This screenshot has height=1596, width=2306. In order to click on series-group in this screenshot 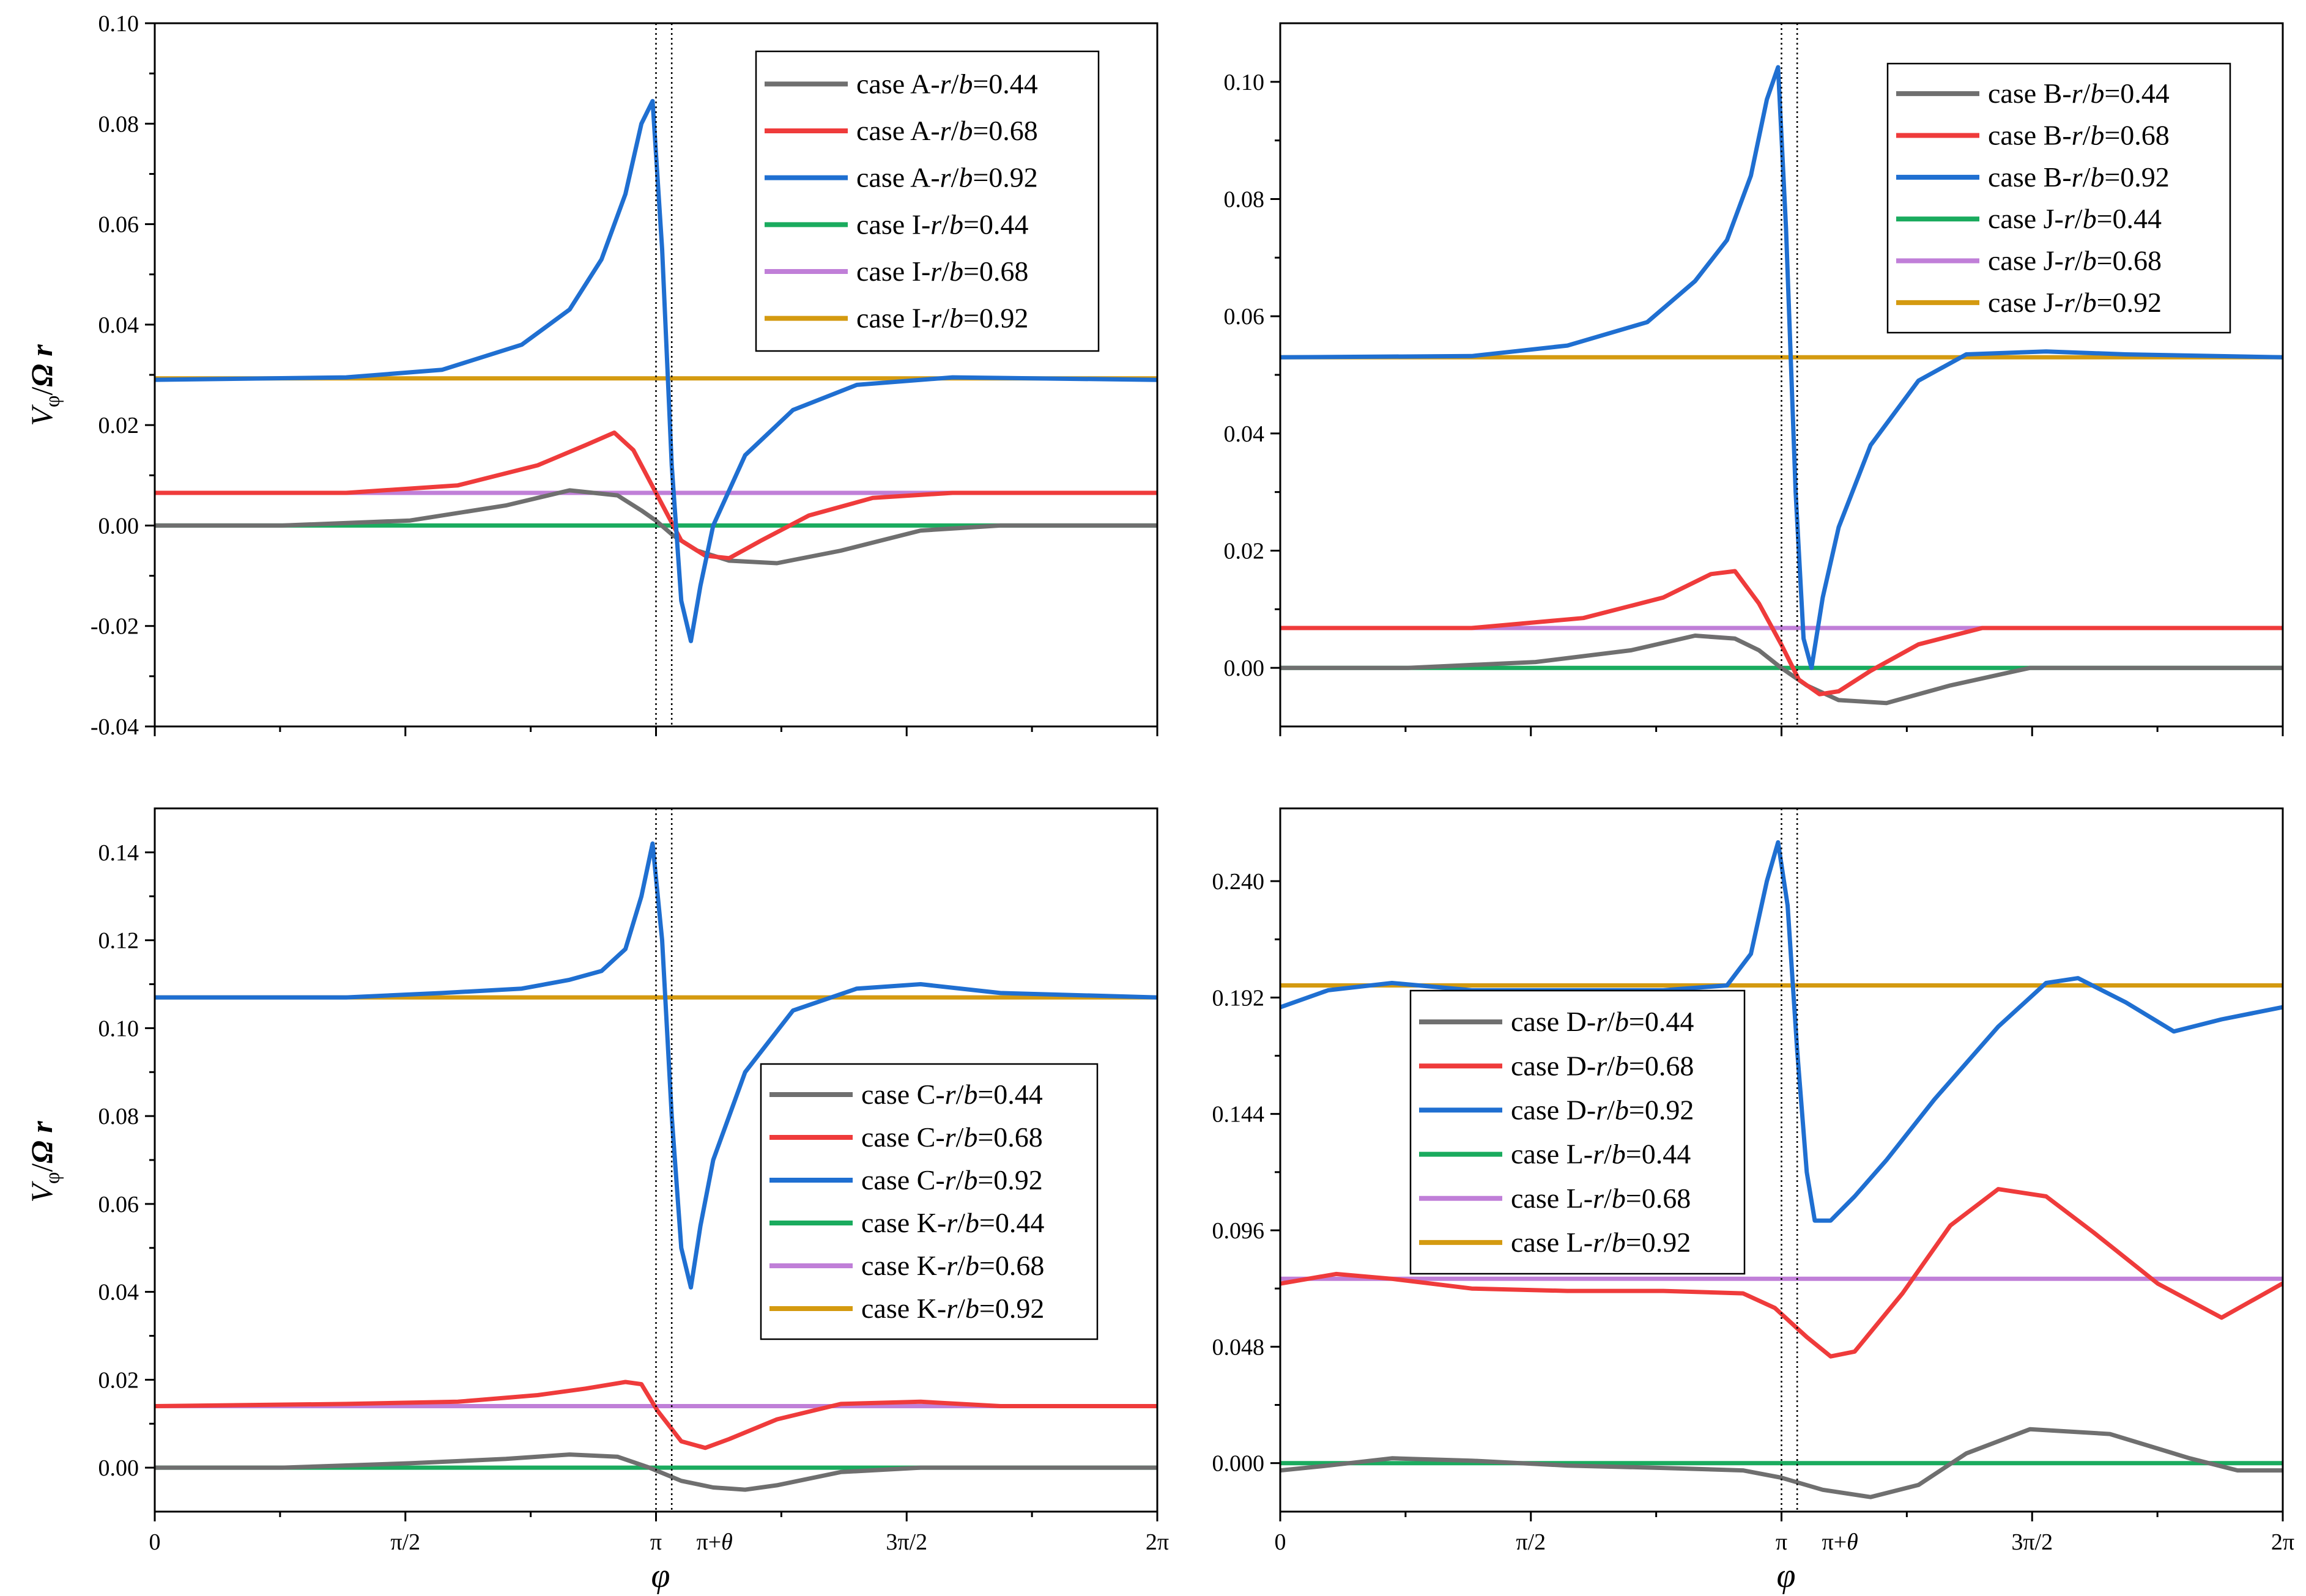, I will do `click(656, 370)`.